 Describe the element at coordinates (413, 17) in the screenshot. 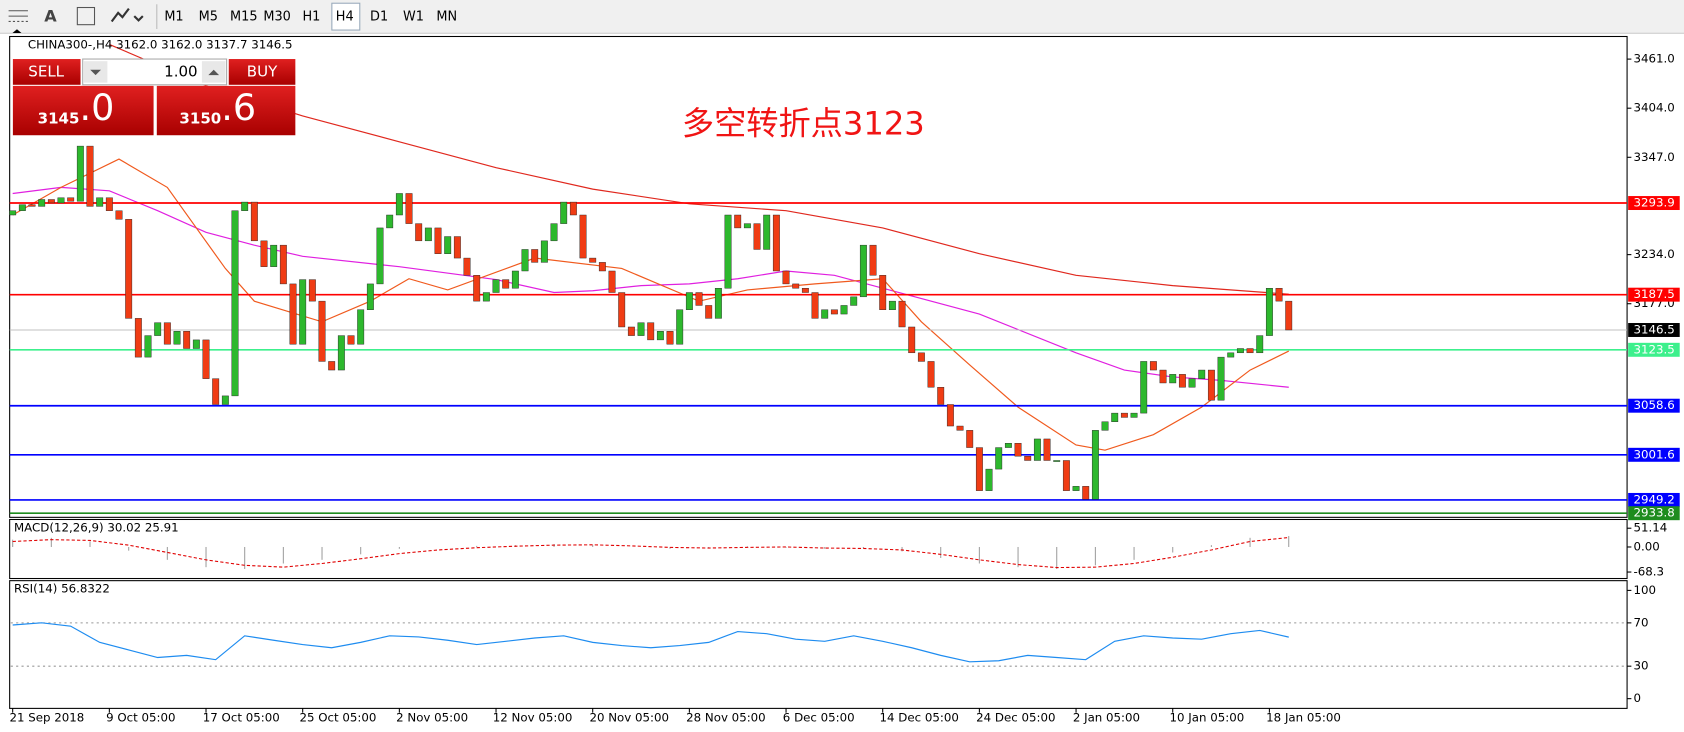

I see `timeframe: W1` at that location.